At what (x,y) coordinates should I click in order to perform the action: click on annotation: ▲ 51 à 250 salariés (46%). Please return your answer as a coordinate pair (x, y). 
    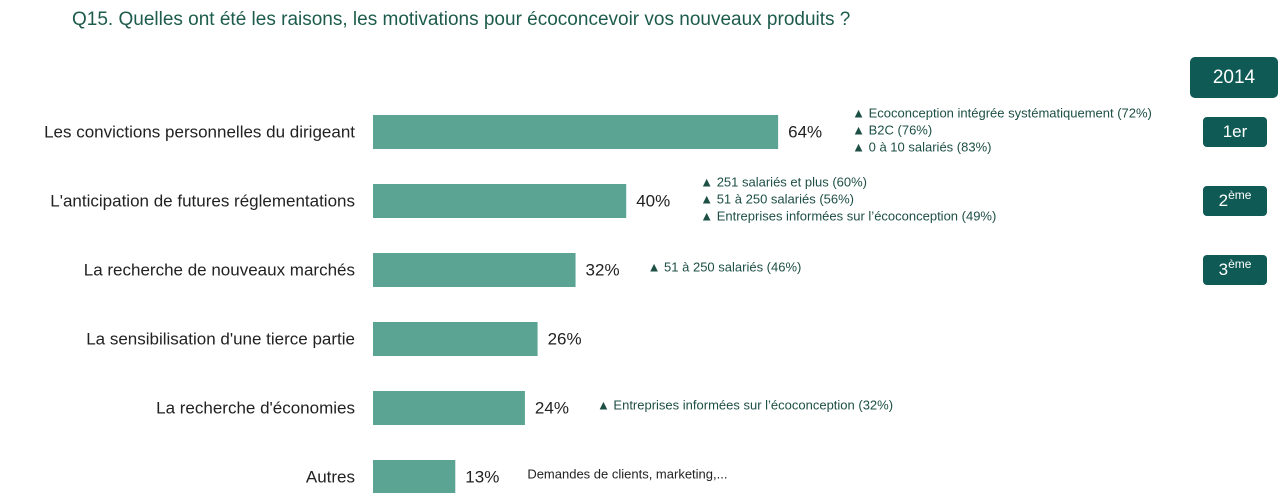
    Looking at the image, I should click on (725, 266).